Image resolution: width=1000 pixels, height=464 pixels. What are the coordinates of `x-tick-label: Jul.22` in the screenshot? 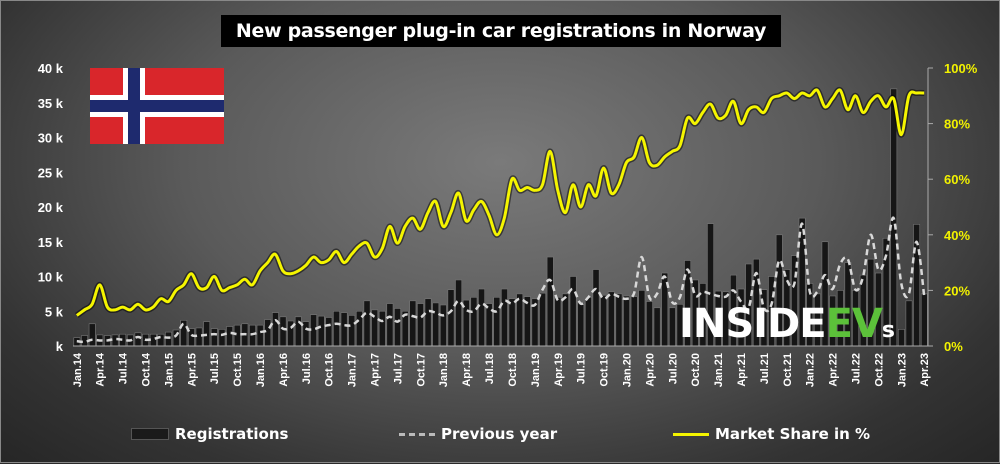 It's located at (856, 368).